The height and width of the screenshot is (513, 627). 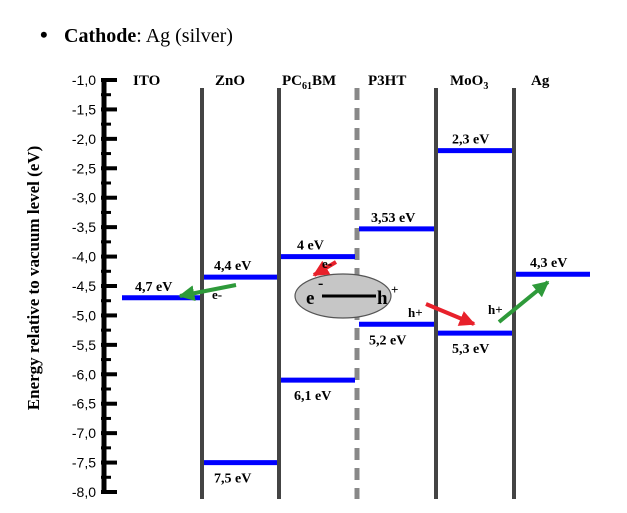 What do you see at coordinates (184, 36) in the screenshot?
I see `header-text: : Ag (silver)` at bounding box center [184, 36].